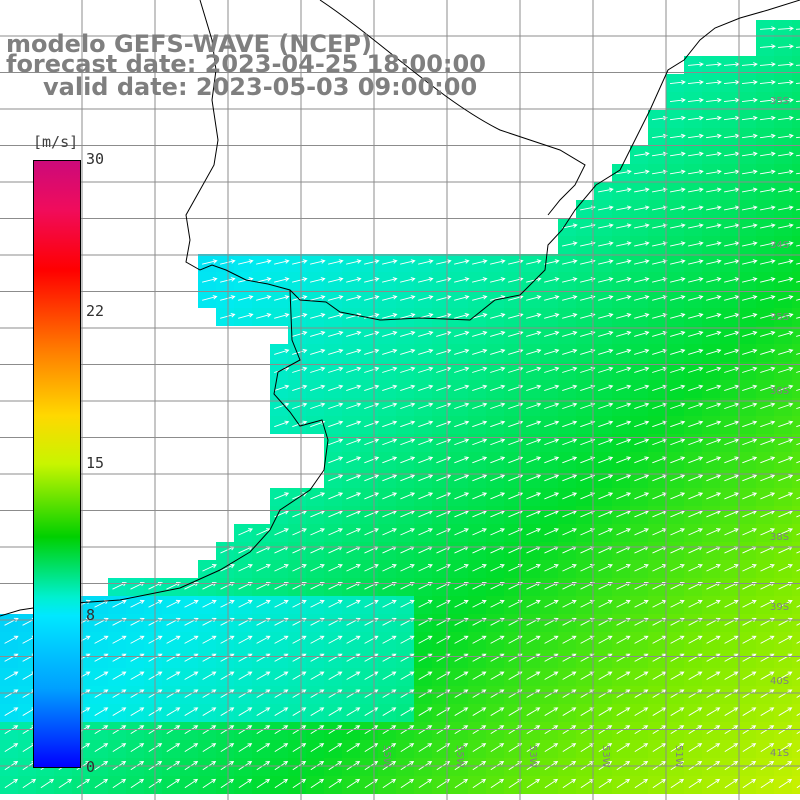 The width and height of the screenshot is (800, 800). Describe the element at coordinates (532, 756) in the screenshot. I see `longitude-label: 53W` at that location.